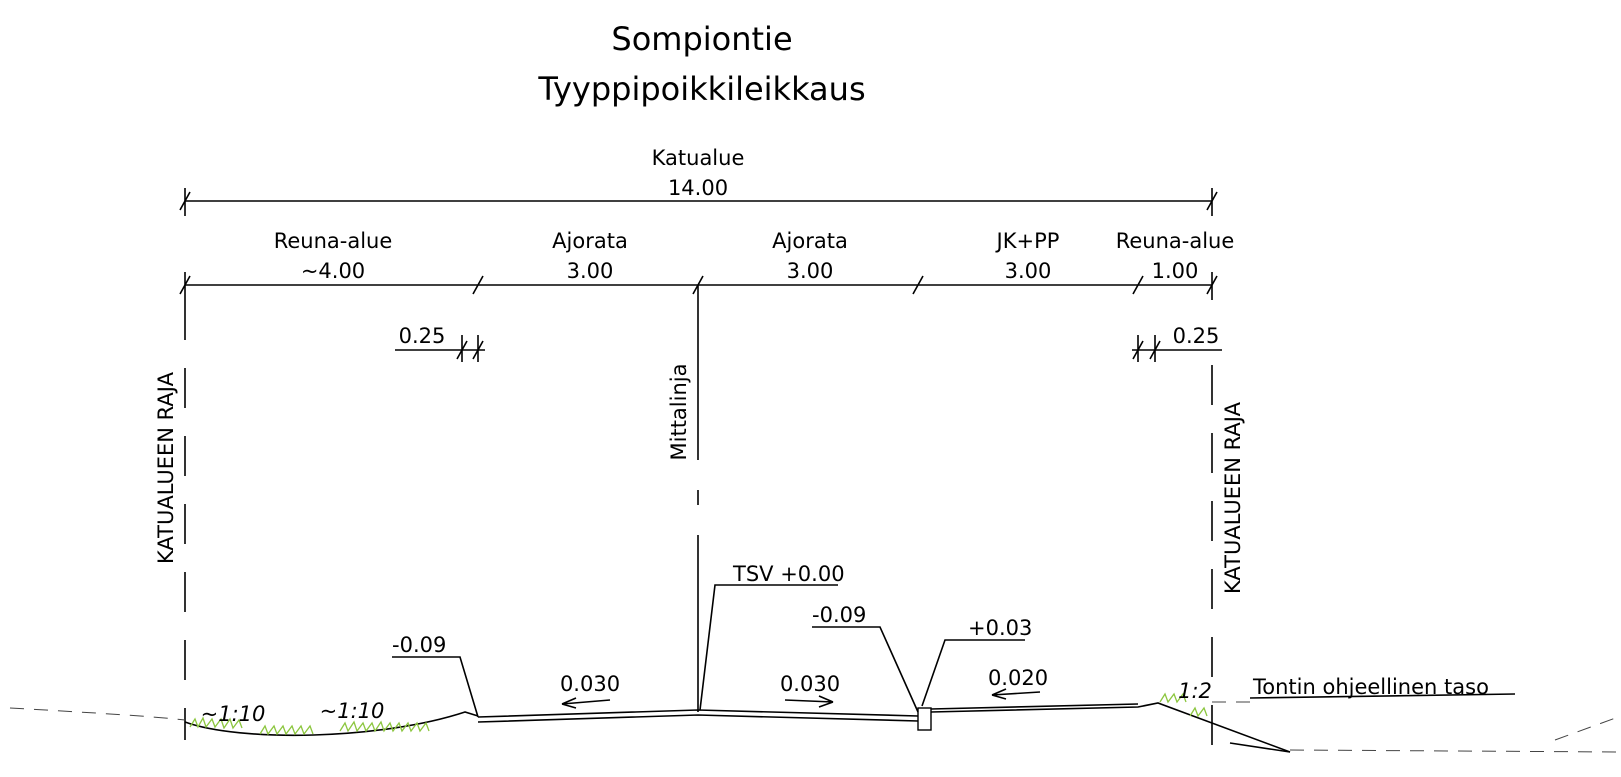  Describe the element at coordinates (331, 724) in the screenshot. I see `ditch` at that location.